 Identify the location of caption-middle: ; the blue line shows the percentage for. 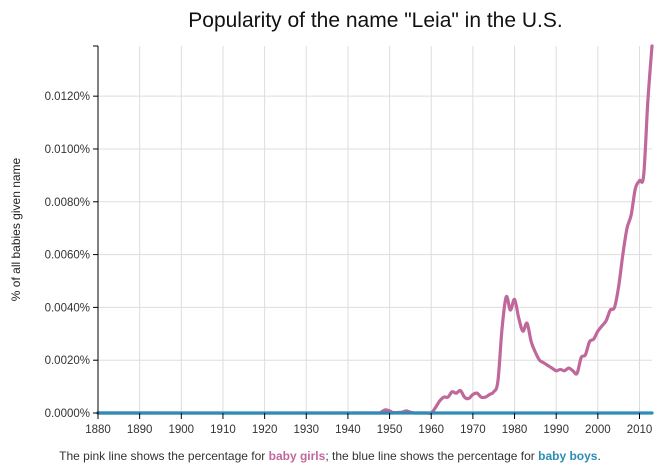
(432, 456).